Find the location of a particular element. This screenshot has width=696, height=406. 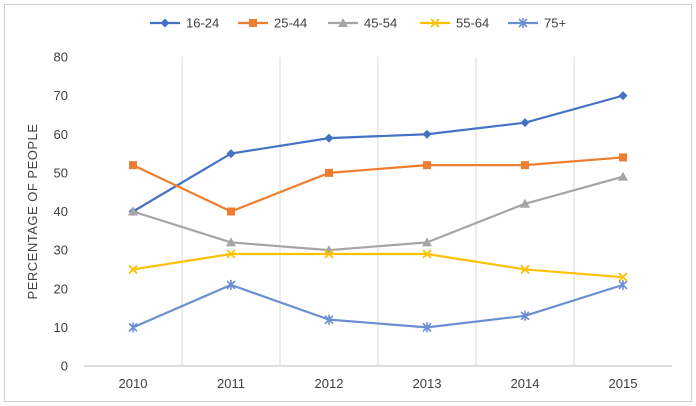

y-axis-title: PERCENTAGE OF PEOPLE is located at coordinates (32, 212).